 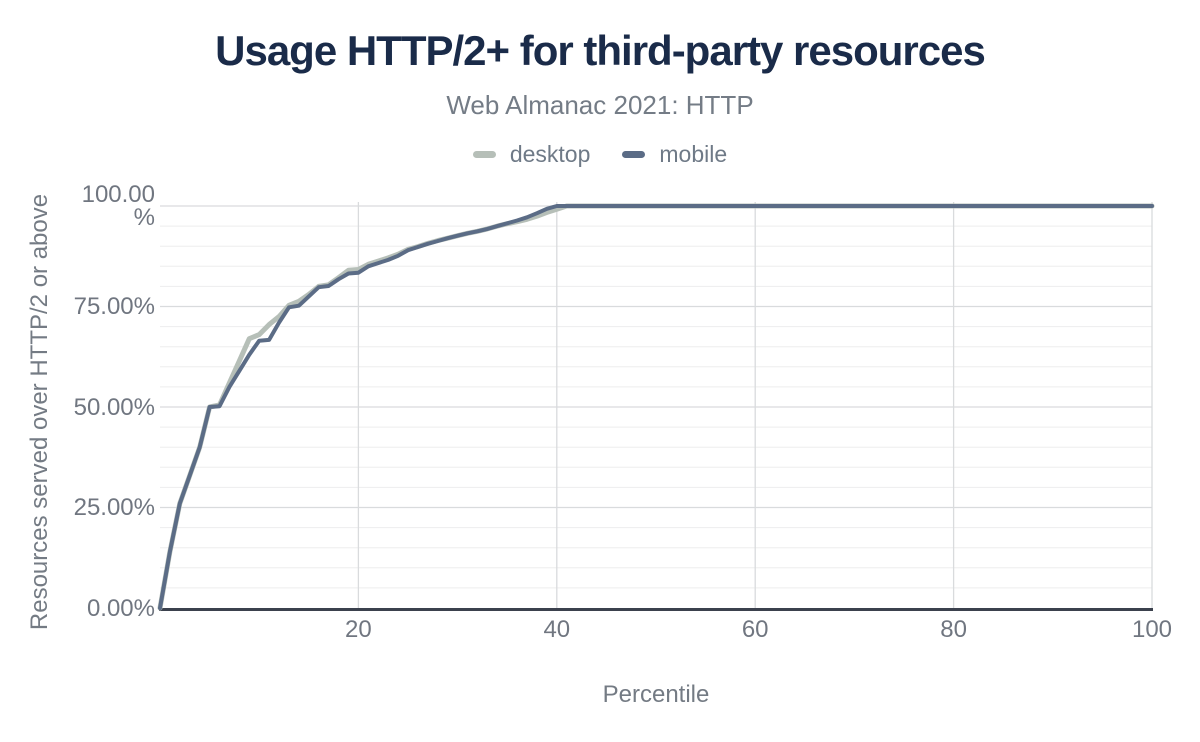 I want to click on legend-label-mobile: mobile, so click(x=693, y=154).